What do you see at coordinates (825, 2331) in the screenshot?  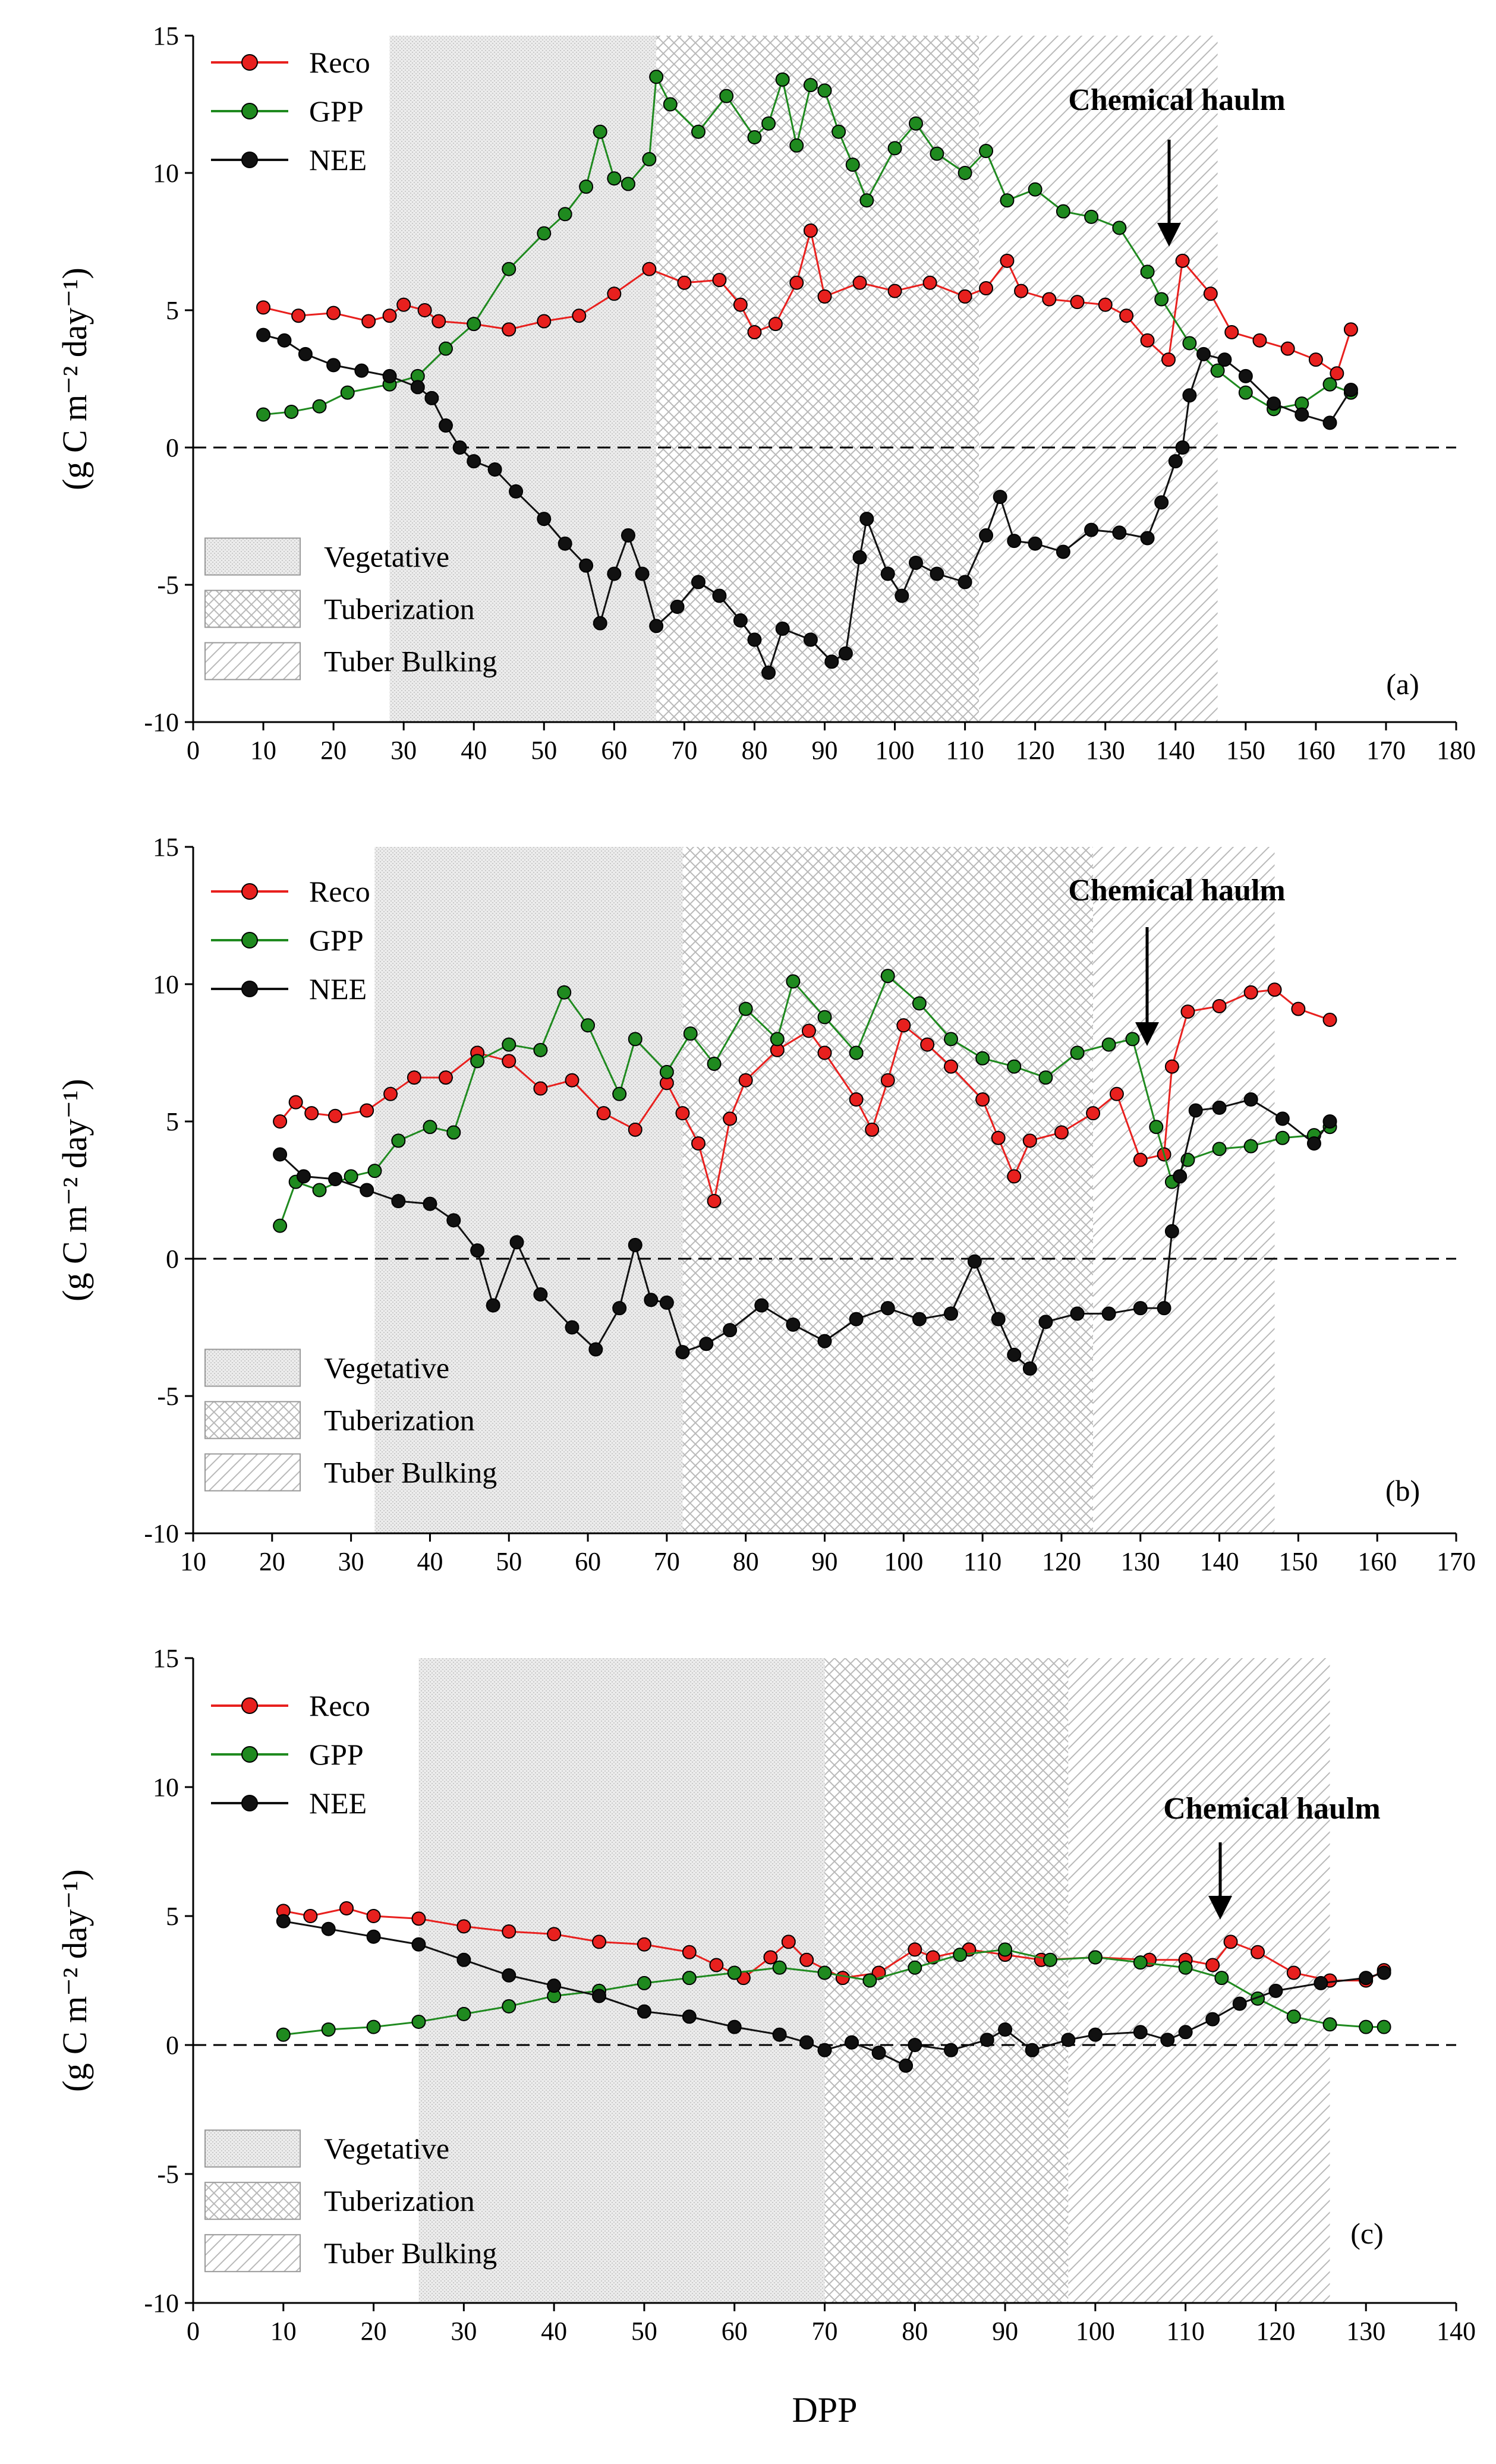 I see `x-tick-label: 70` at bounding box center [825, 2331].